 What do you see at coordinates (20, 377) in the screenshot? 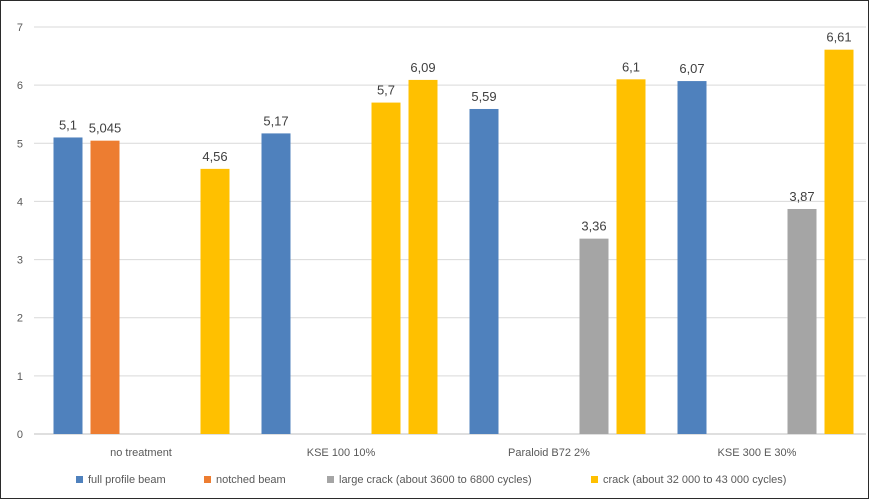
I see `y-tick-label: 1` at bounding box center [20, 377].